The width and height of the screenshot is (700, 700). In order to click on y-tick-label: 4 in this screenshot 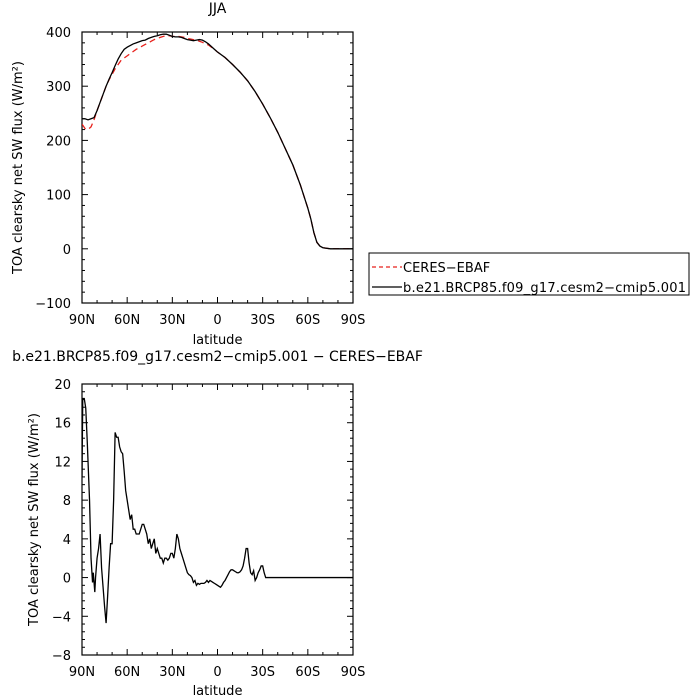, I will do `click(67, 540)`.